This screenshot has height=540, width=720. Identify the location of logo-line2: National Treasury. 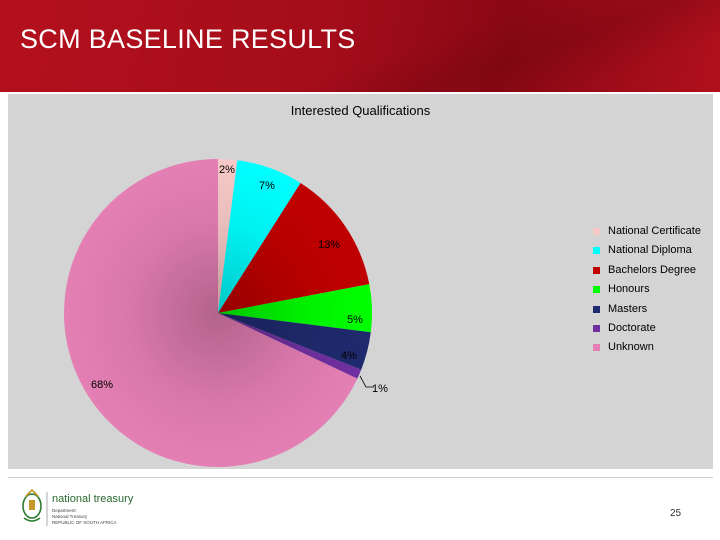
(70, 516).